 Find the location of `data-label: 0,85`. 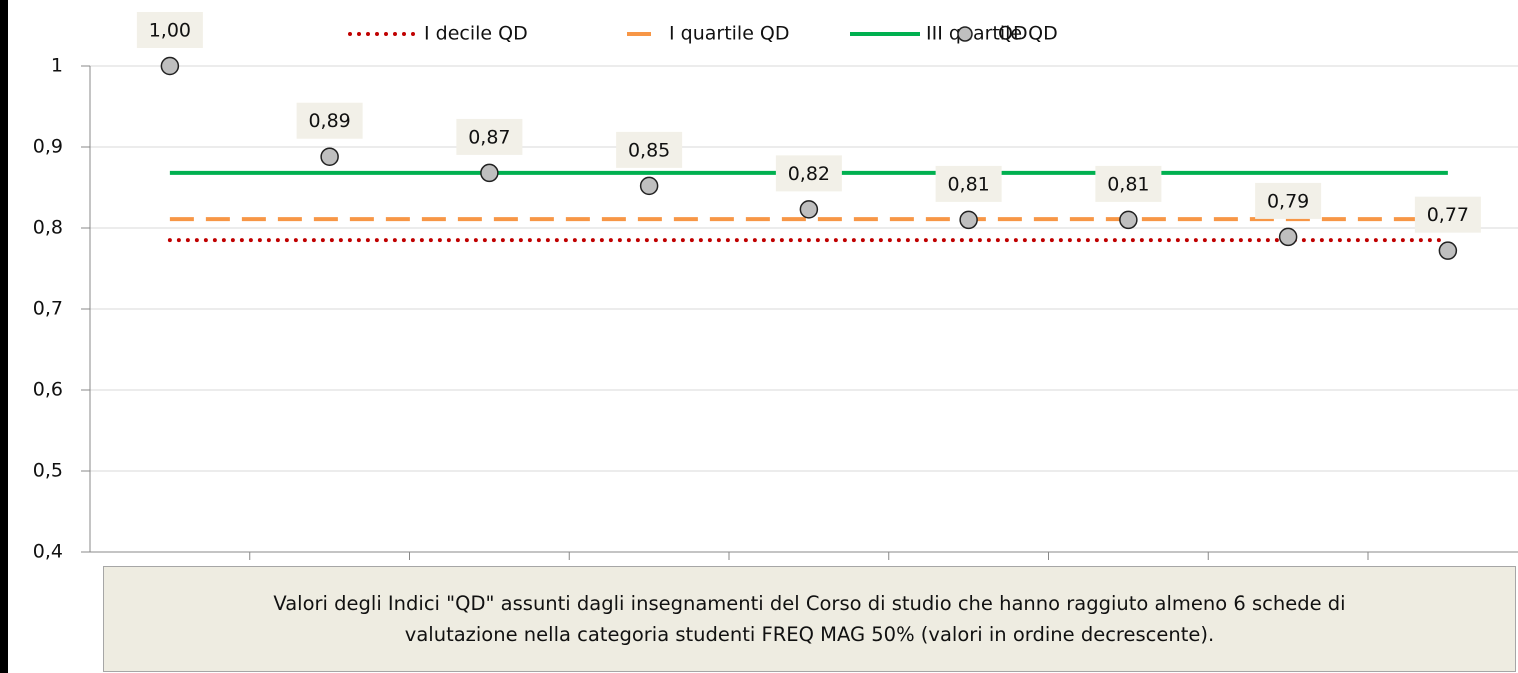

data-label: 0,85 is located at coordinates (649, 150).